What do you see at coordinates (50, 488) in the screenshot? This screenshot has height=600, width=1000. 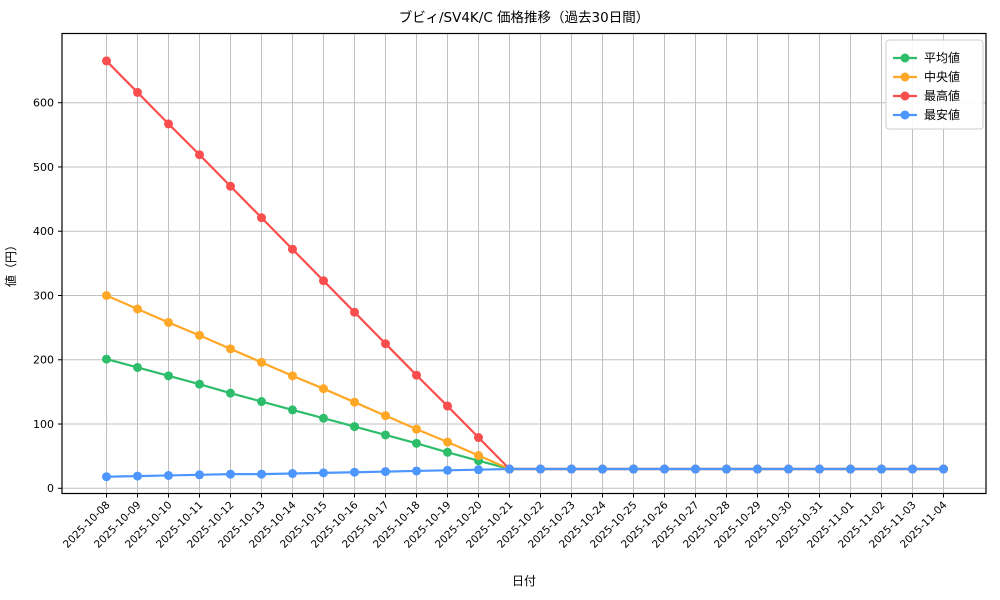 I see `y-tick-label: 0` at bounding box center [50, 488].